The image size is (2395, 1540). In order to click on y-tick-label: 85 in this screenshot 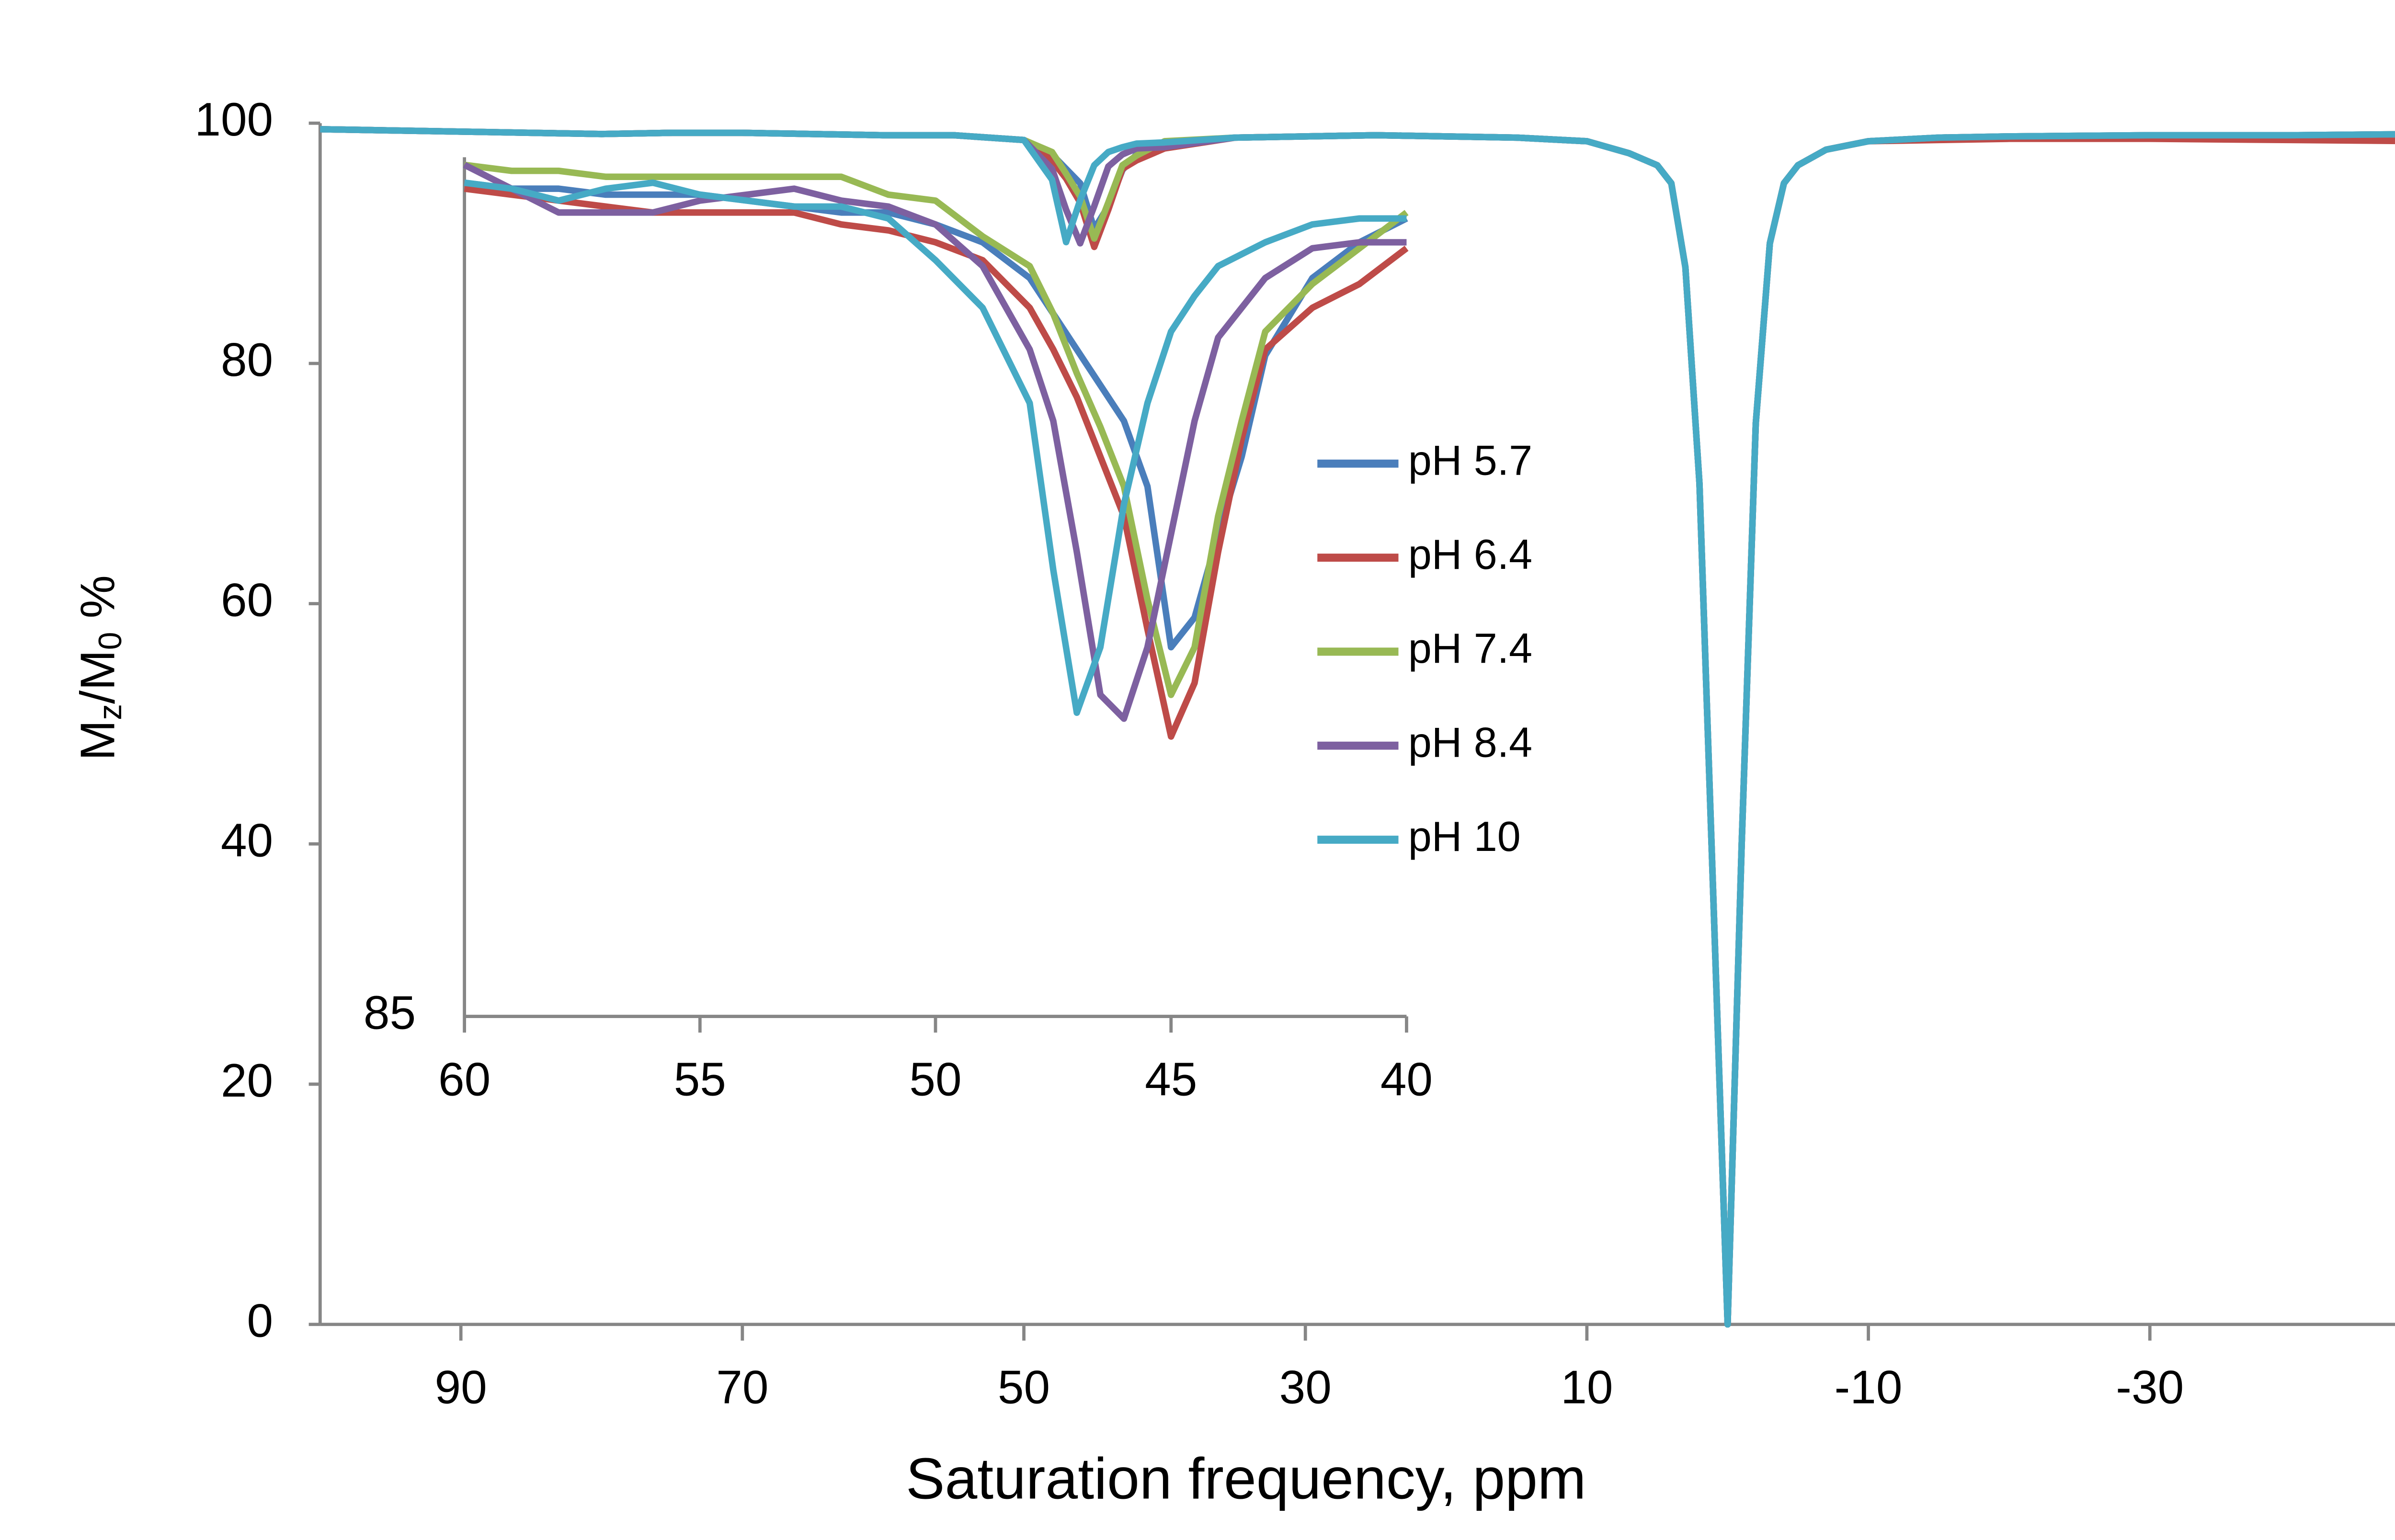, I will do `click(390, 1012)`.